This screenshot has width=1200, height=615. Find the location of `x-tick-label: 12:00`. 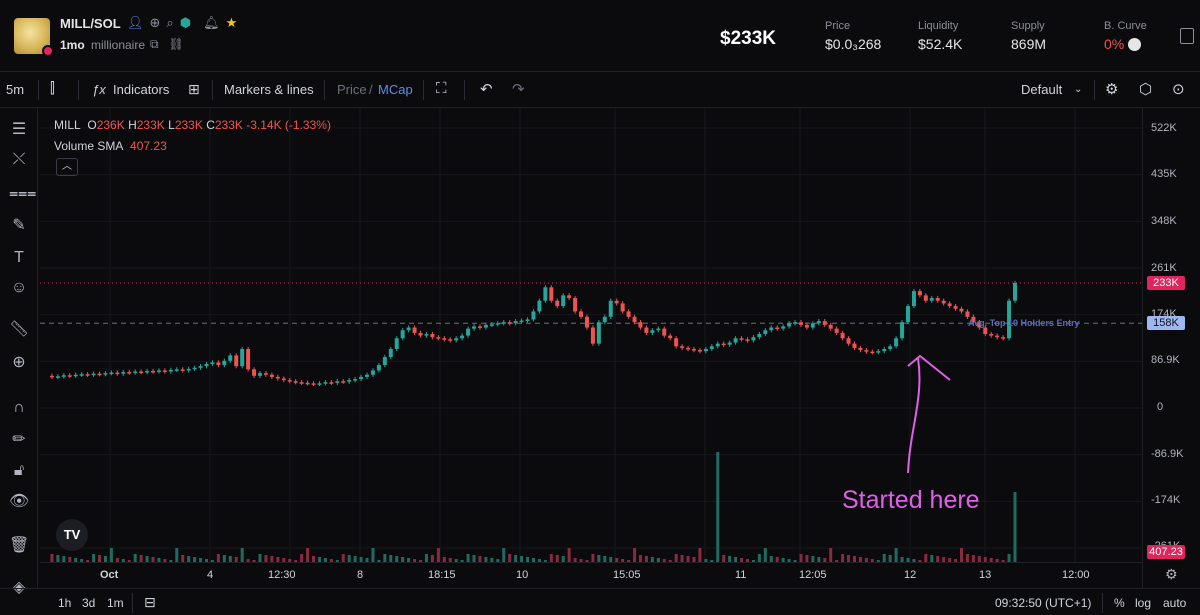

x-tick-label: 12:00 is located at coordinates (1076, 575).